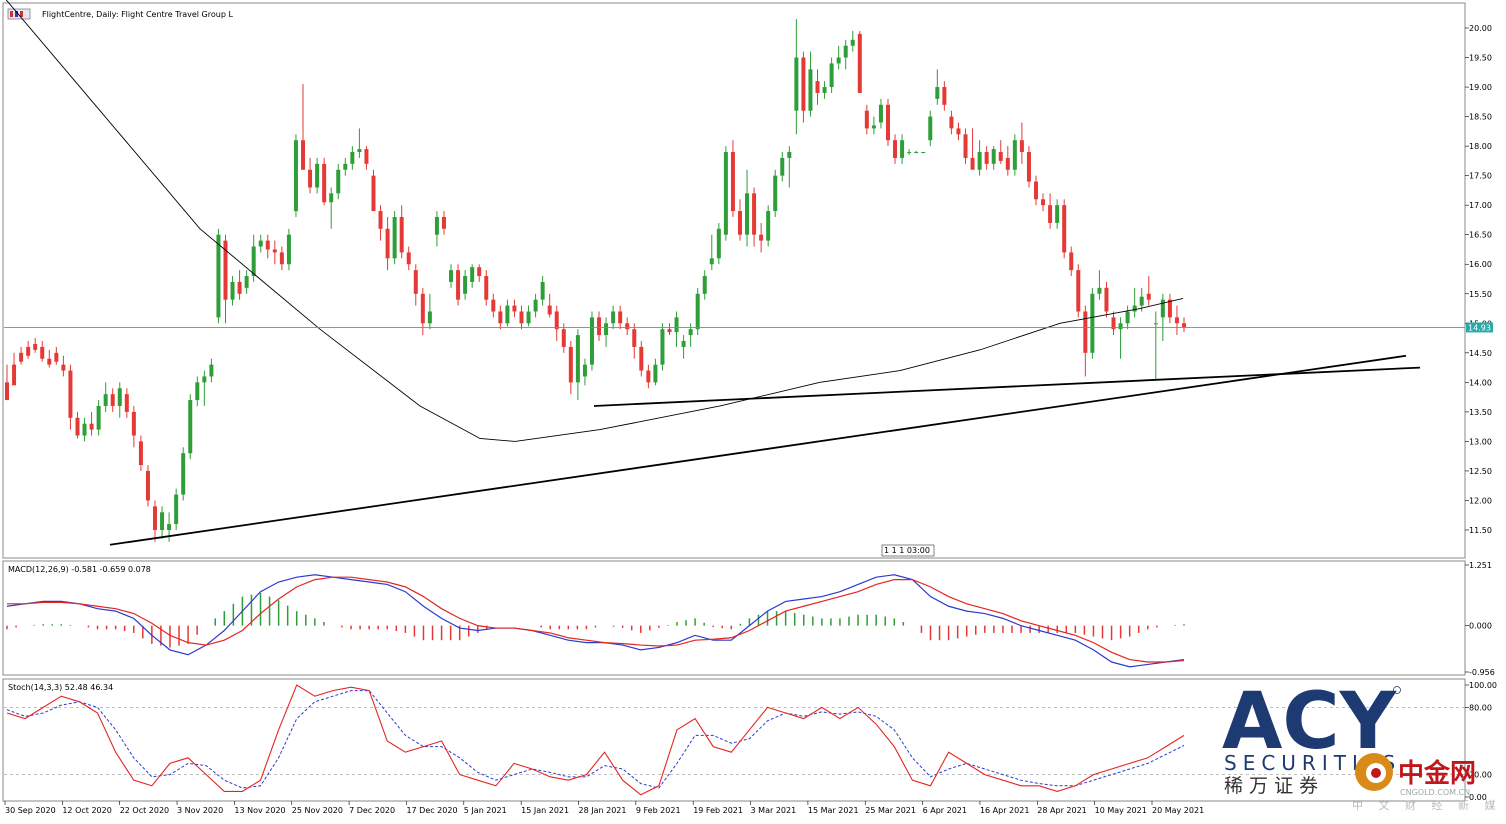 This screenshot has height=824, width=1506. I want to click on macd-pane-frame, so click(734, 618).